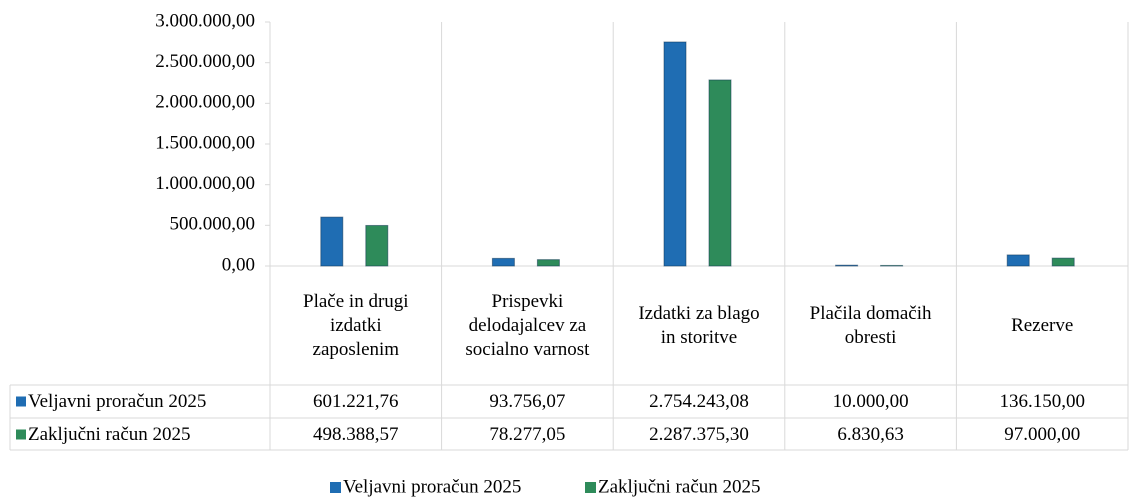 The image size is (1129, 499). Describe the element at coordinates (432, 486) in the screenshot. I see `legend-label: Veljavni proračun 2025` at that location.